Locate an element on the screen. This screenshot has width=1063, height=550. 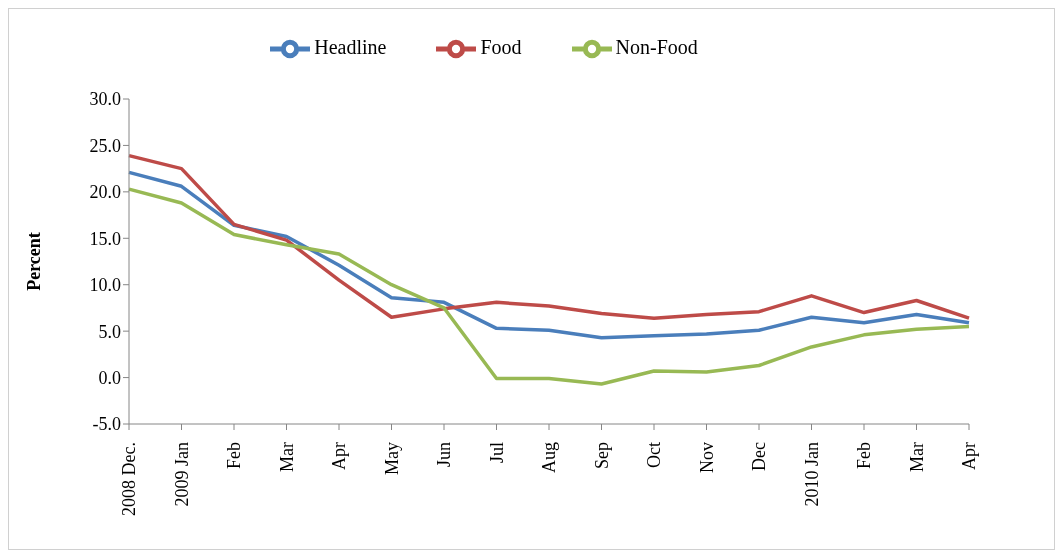
x-tick-label: May is located at coordinates (391, 458).